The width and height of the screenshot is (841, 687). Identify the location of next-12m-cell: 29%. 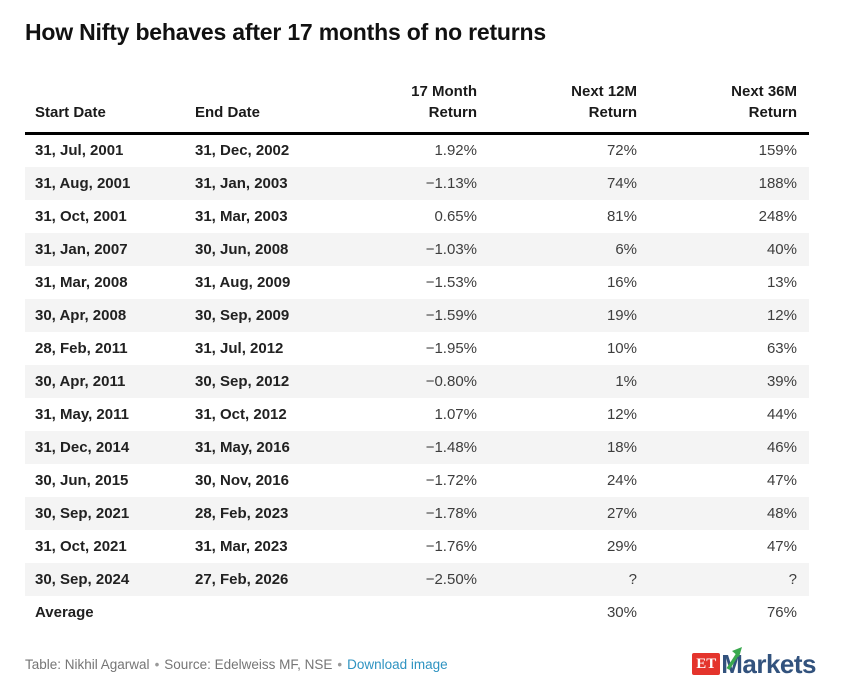
(621, 546).